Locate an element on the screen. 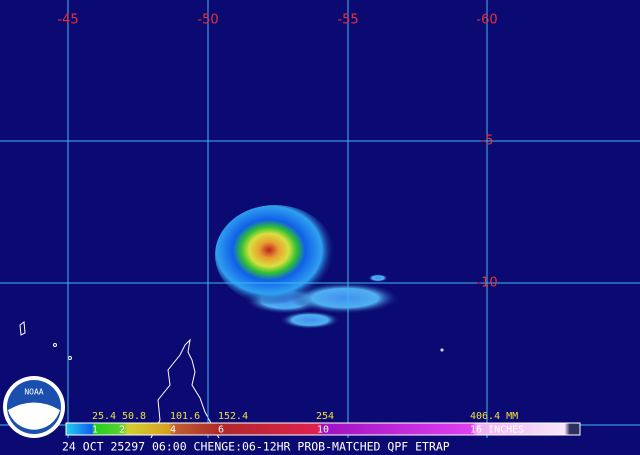 This screenshot has height=455, width=640. legend-mm-label: 152.4 is located at coordinates (233, 416).